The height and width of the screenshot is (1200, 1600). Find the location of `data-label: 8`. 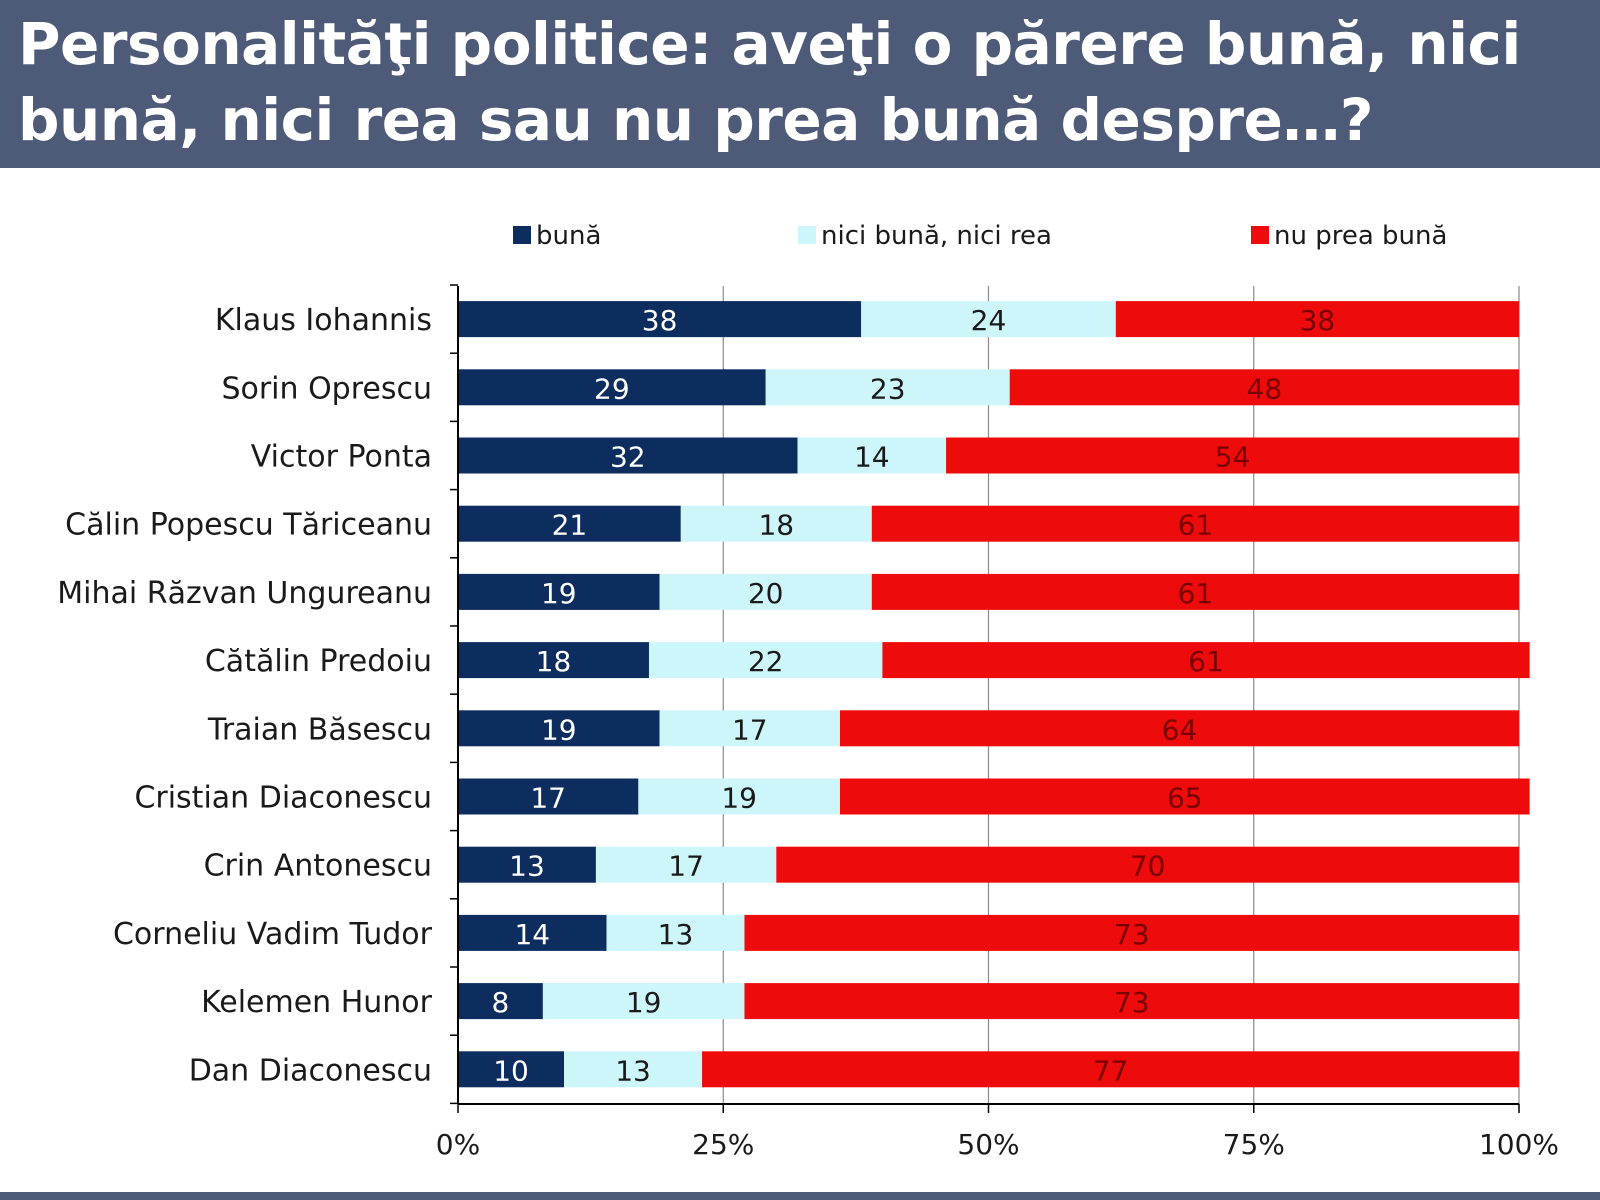

data-label: 8 is located at coordinates (501, 1002).